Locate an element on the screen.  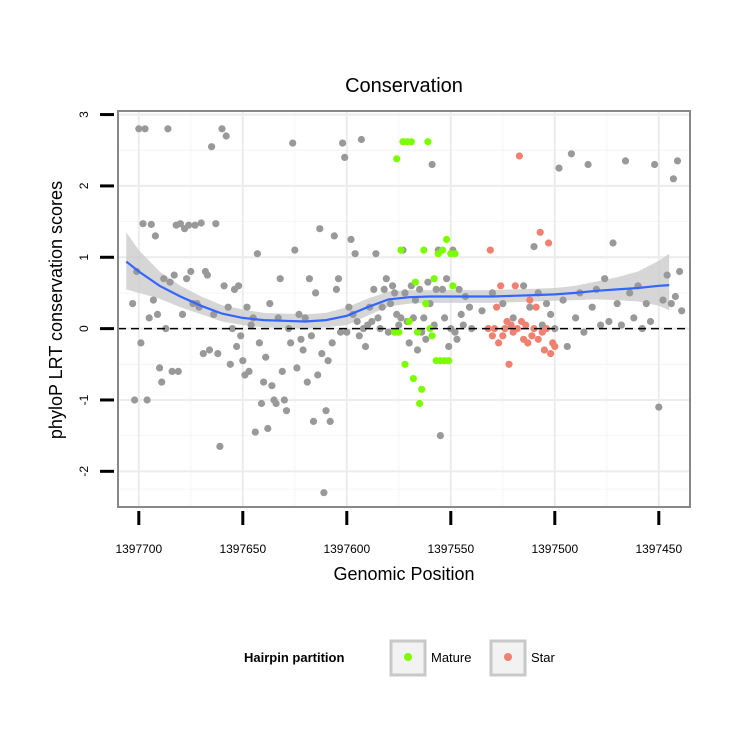
x-tick-label: 1397650 is located at coordinates (242, 549).